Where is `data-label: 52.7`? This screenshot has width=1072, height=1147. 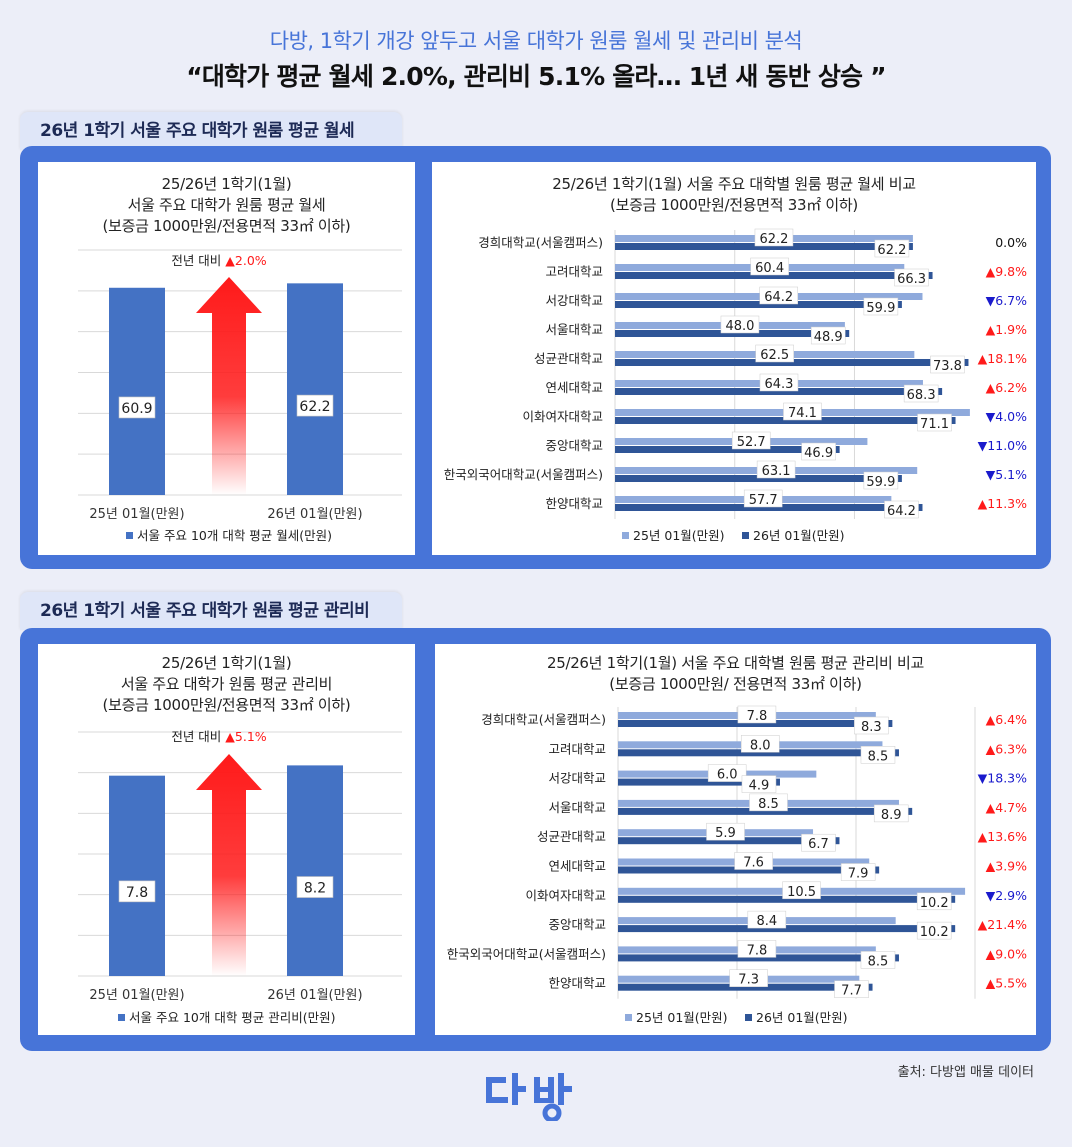
data-label: 52.7 is located at coordinates (751, 442).